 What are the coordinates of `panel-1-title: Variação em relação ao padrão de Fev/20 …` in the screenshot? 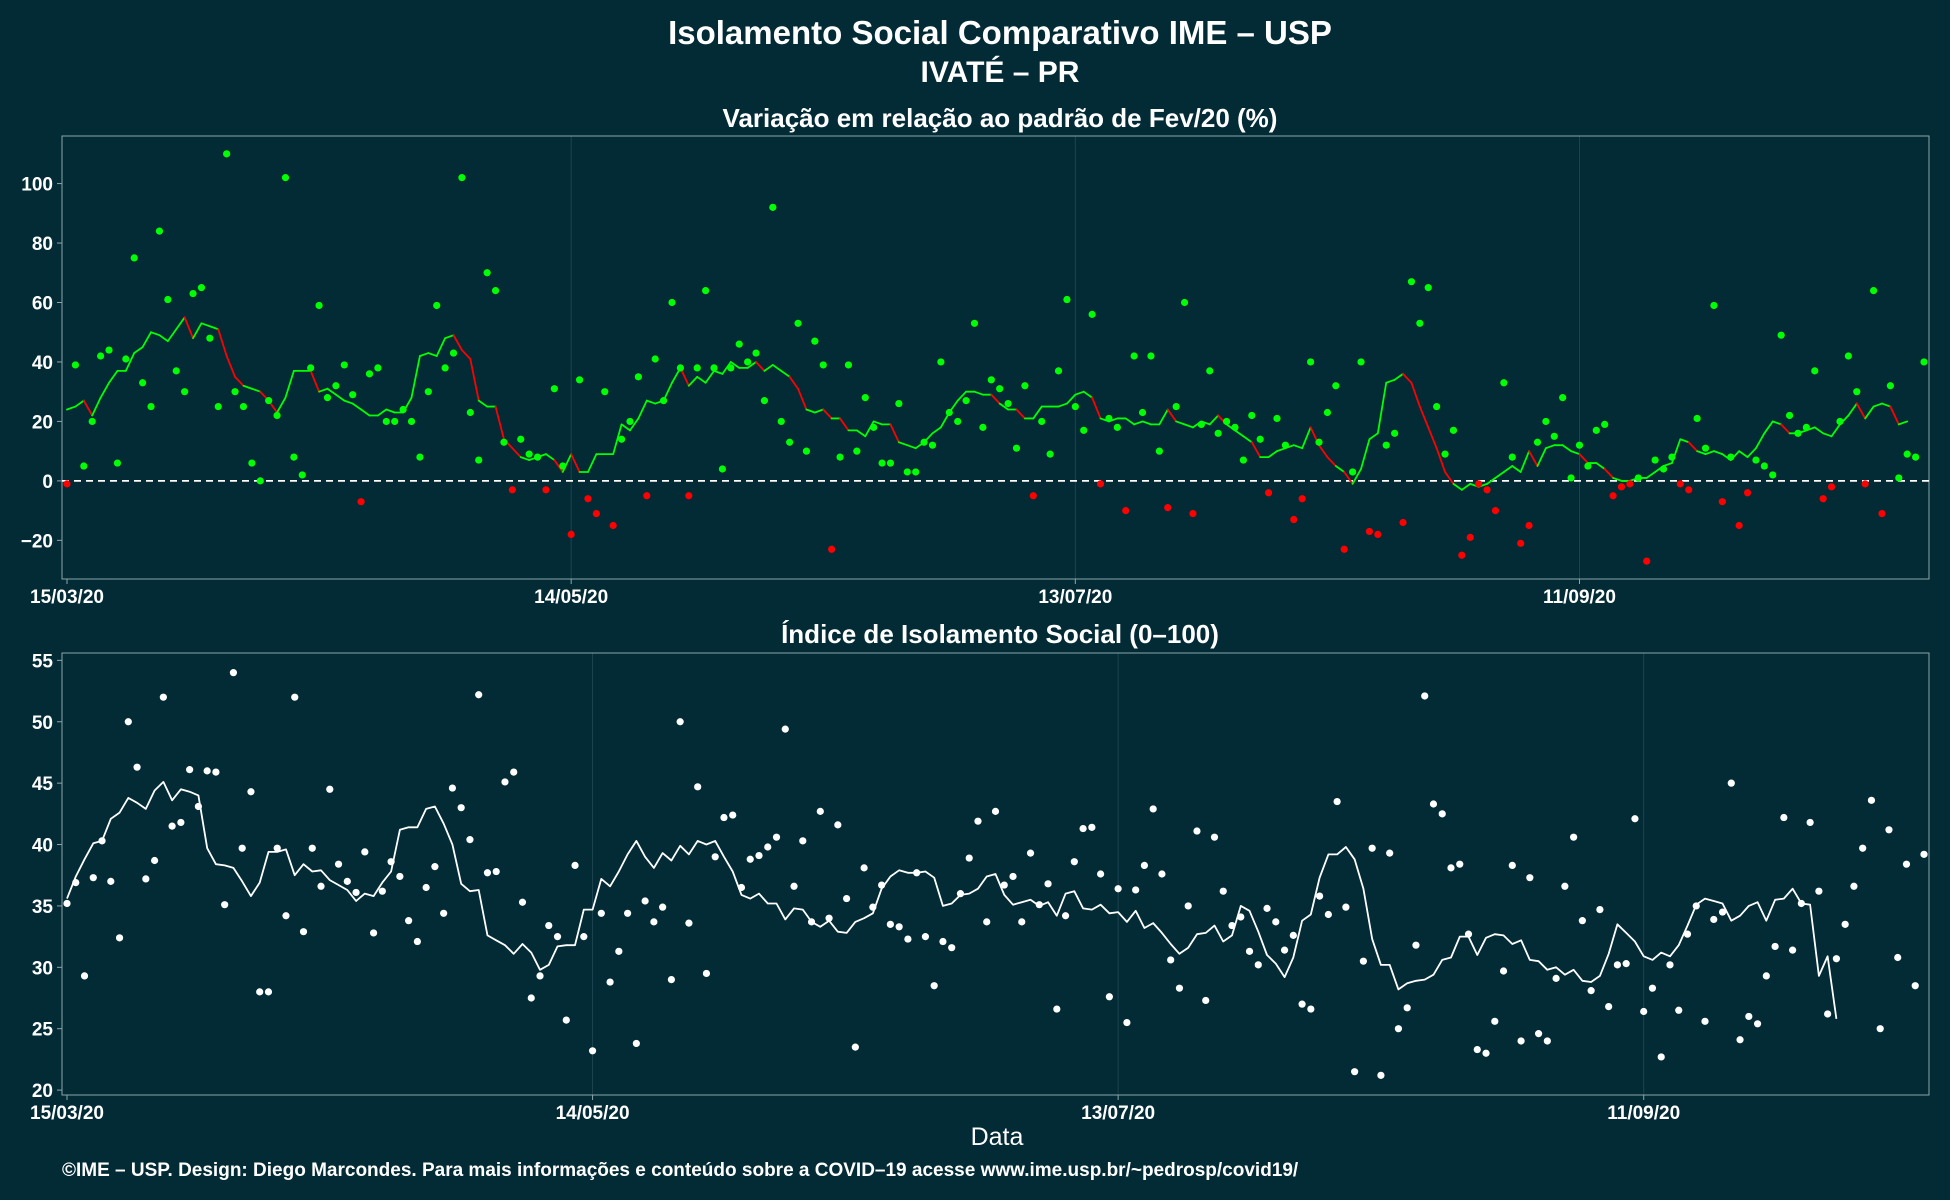 It's located at (1000, 118).